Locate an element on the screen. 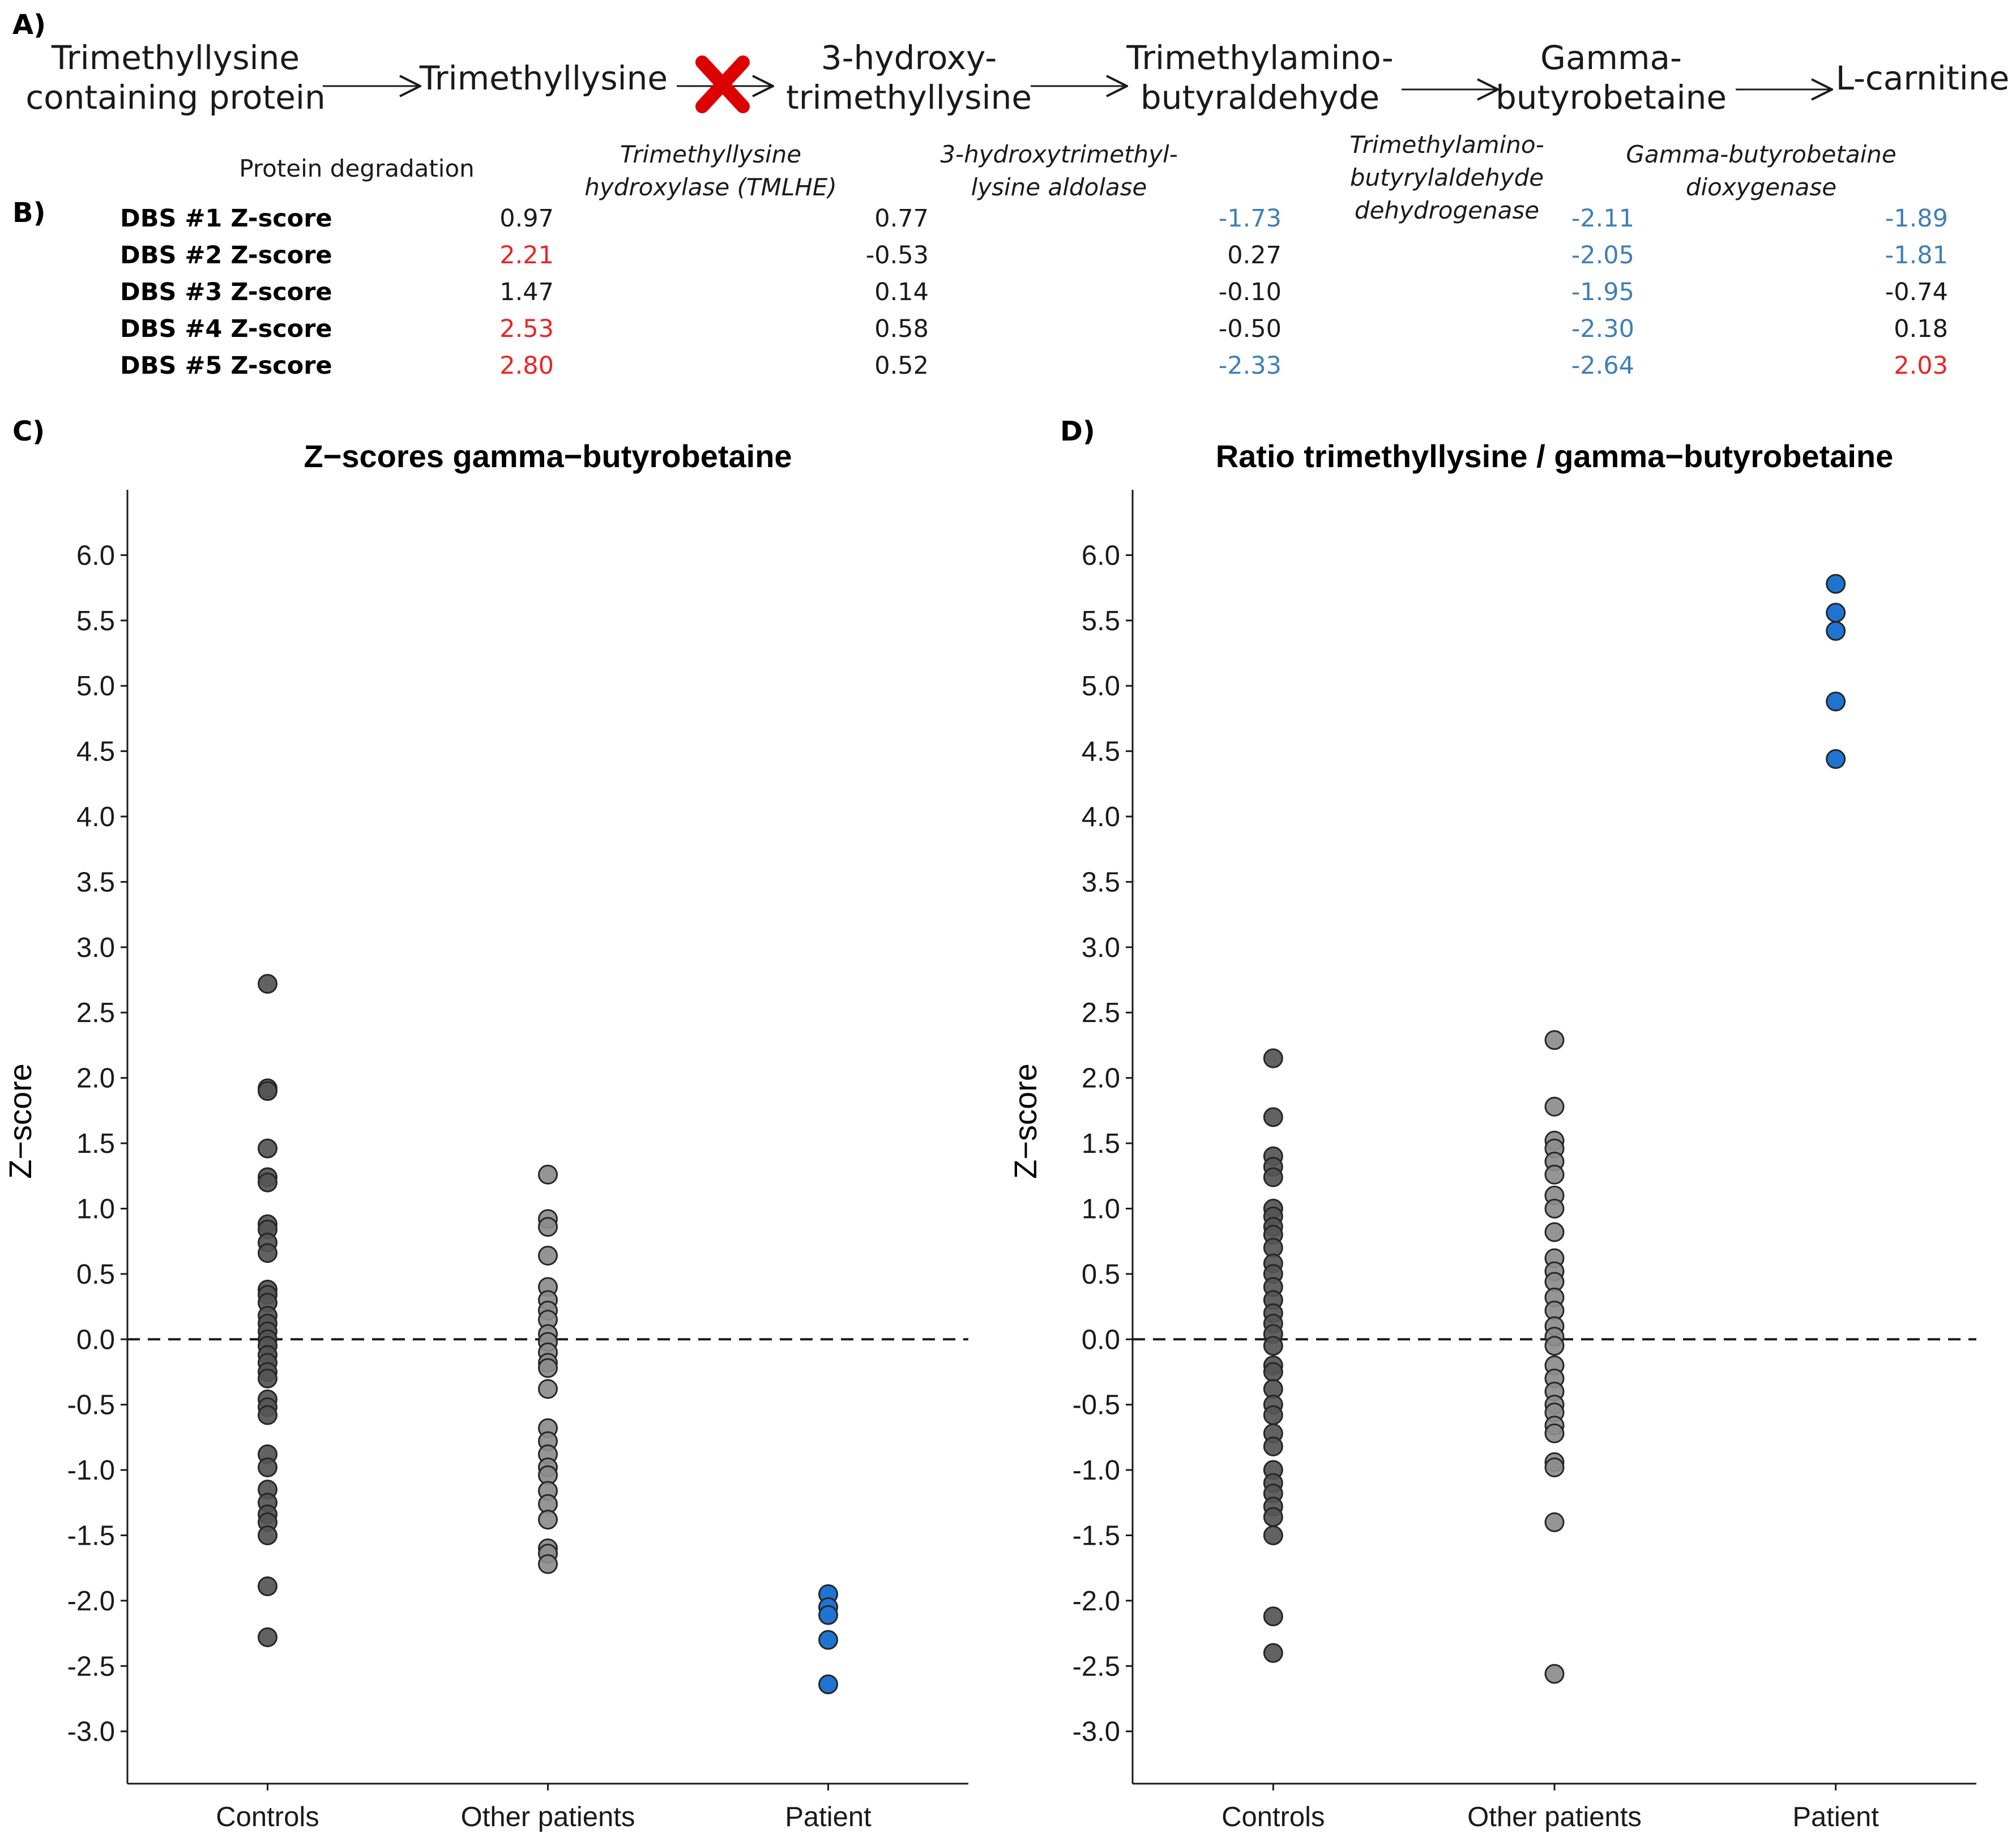 The image size is (2016, 1838). enzyme-2-line1: Trimethyllysine is located at coordinates (710, 154).